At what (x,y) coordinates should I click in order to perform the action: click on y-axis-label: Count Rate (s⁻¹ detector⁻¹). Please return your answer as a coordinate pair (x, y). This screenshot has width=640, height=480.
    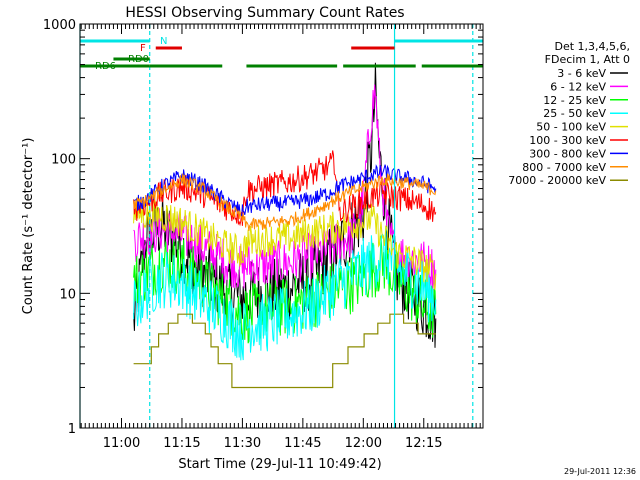
    Looking at the image, I should click on (28, 226).